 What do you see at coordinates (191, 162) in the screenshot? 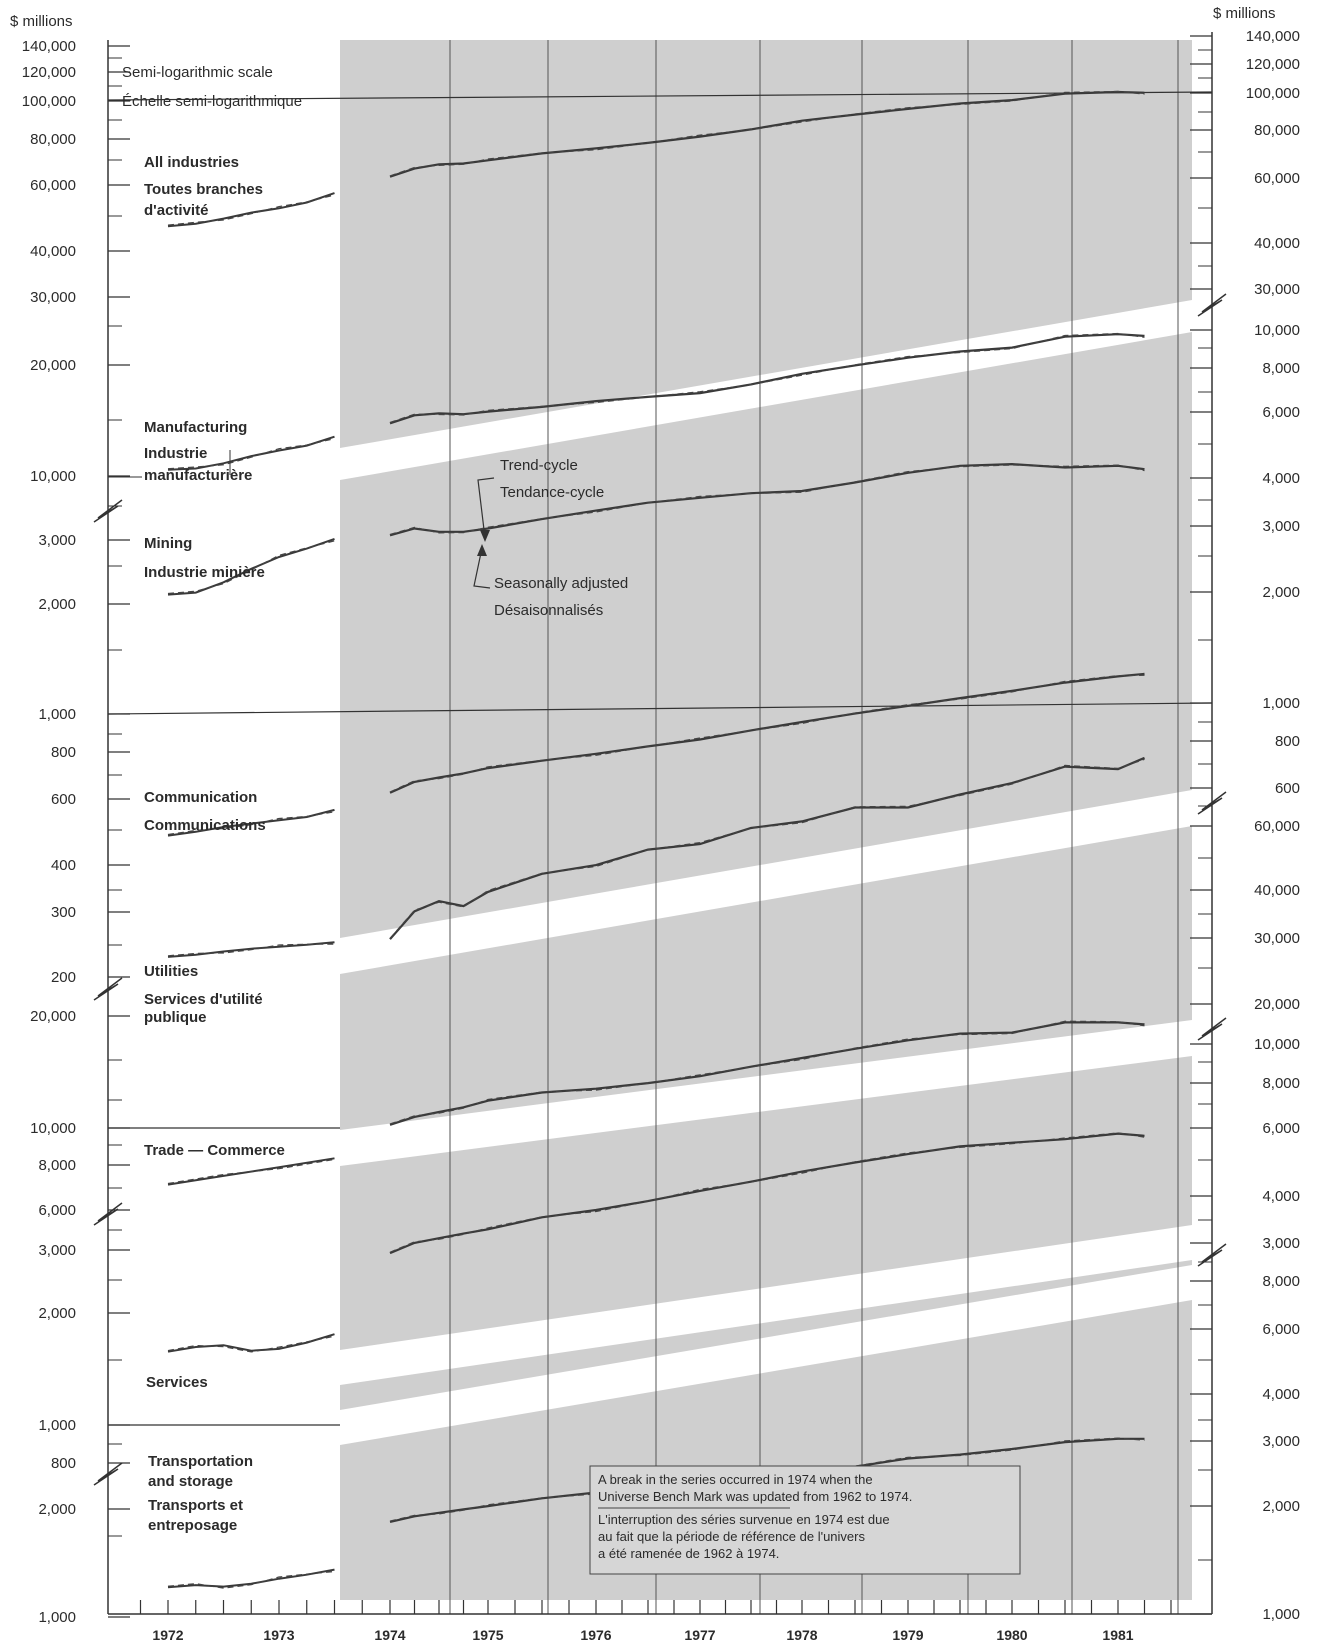
I see `label-all-en: All industries` at bounding box center [191, 162].